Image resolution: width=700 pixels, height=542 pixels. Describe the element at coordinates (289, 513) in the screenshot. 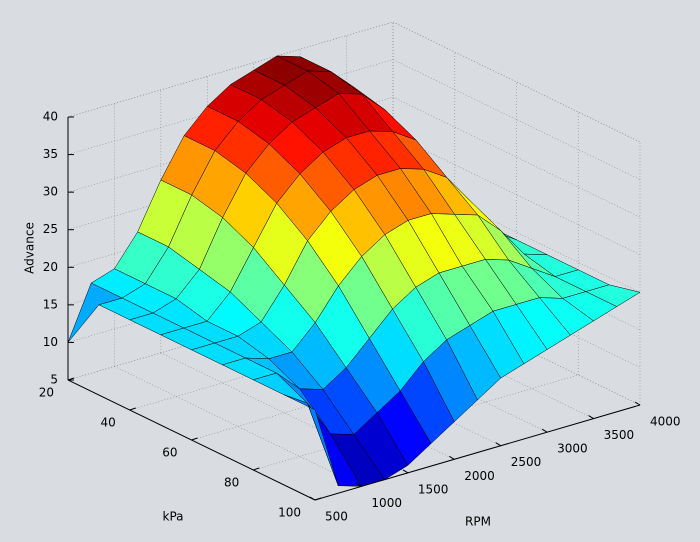

I see `y-tick-label: 100` at that location.